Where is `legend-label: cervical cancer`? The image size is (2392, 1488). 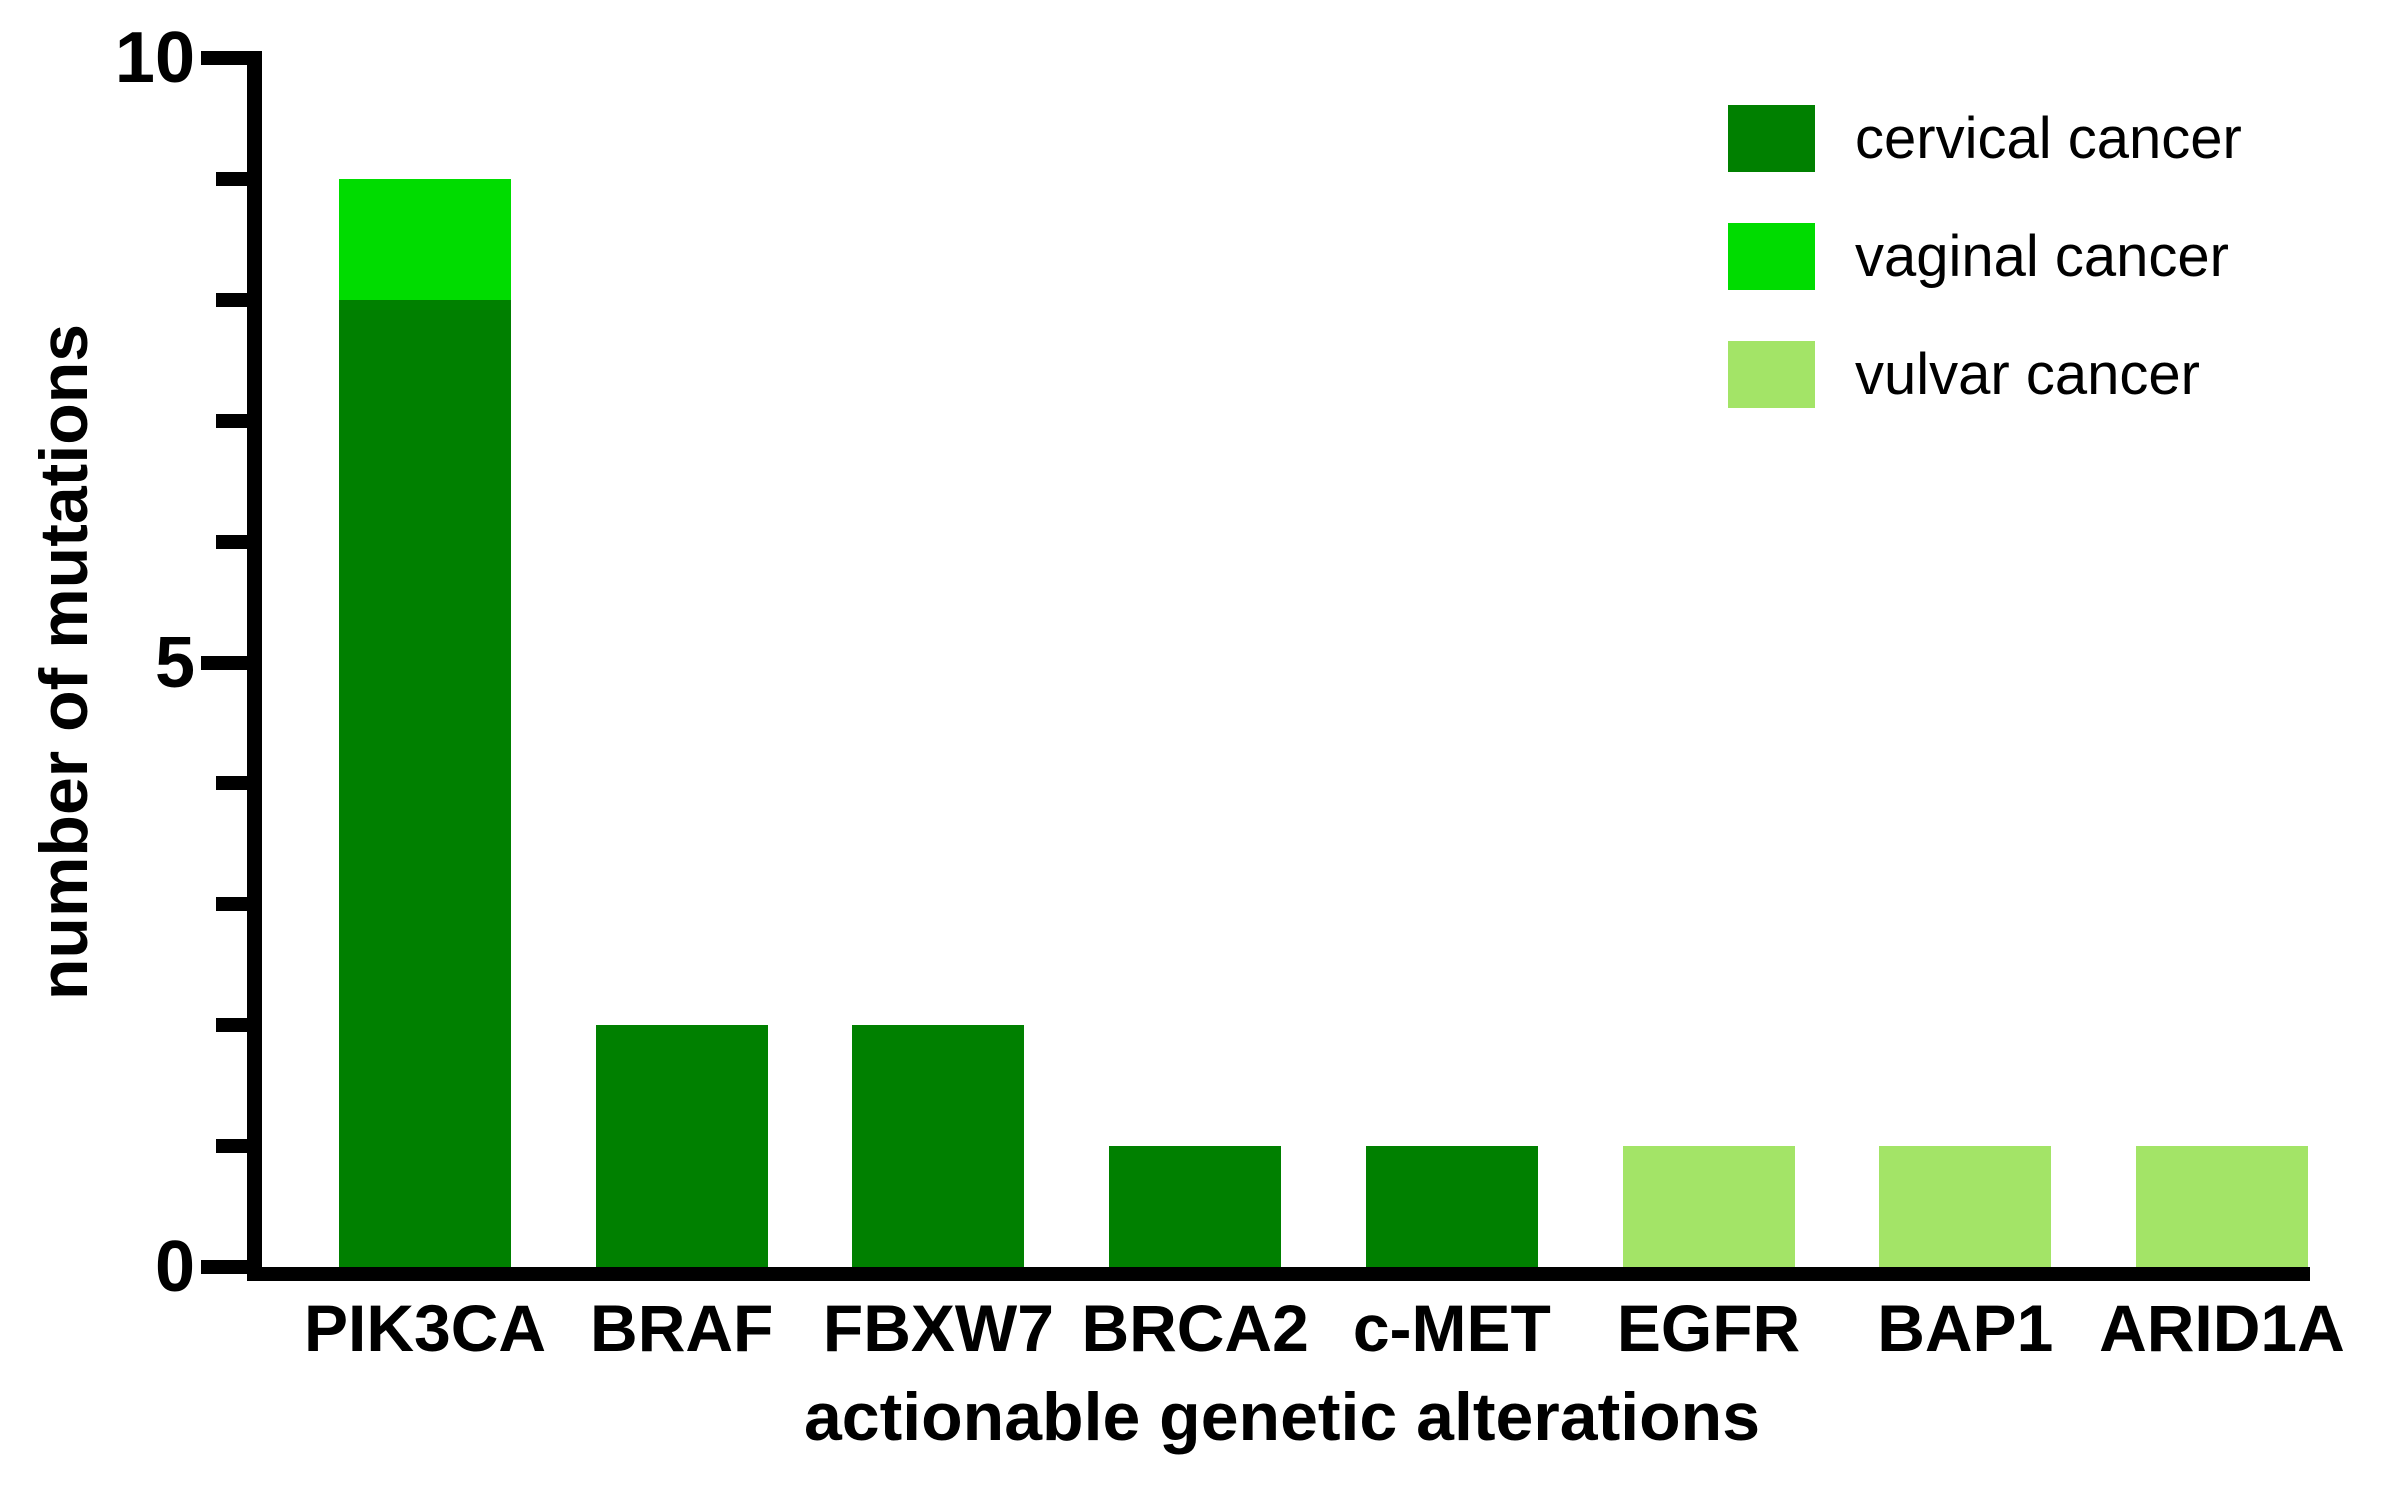
legend-label: cervical cancer is located at coordinates (2048, 138).